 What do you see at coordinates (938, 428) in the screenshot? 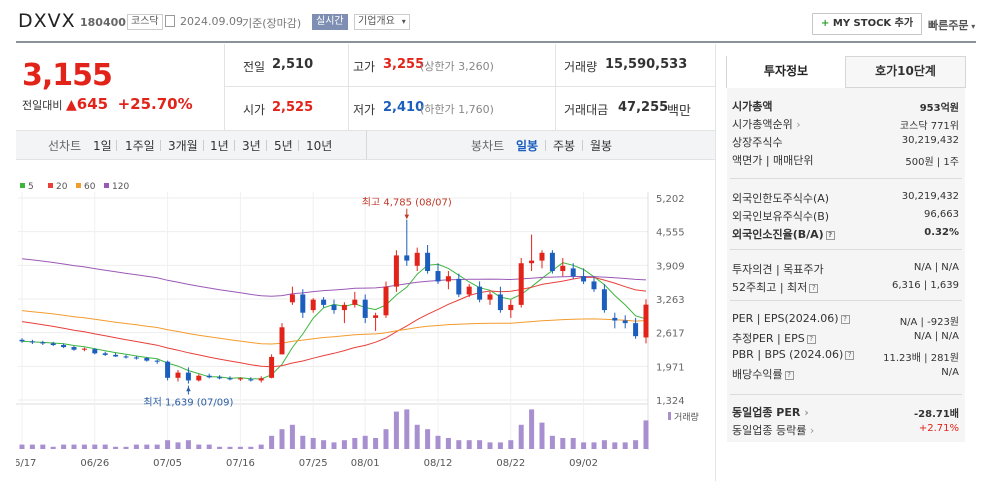
I see `info-value: +2.71%` at bounding box center [938, 428].